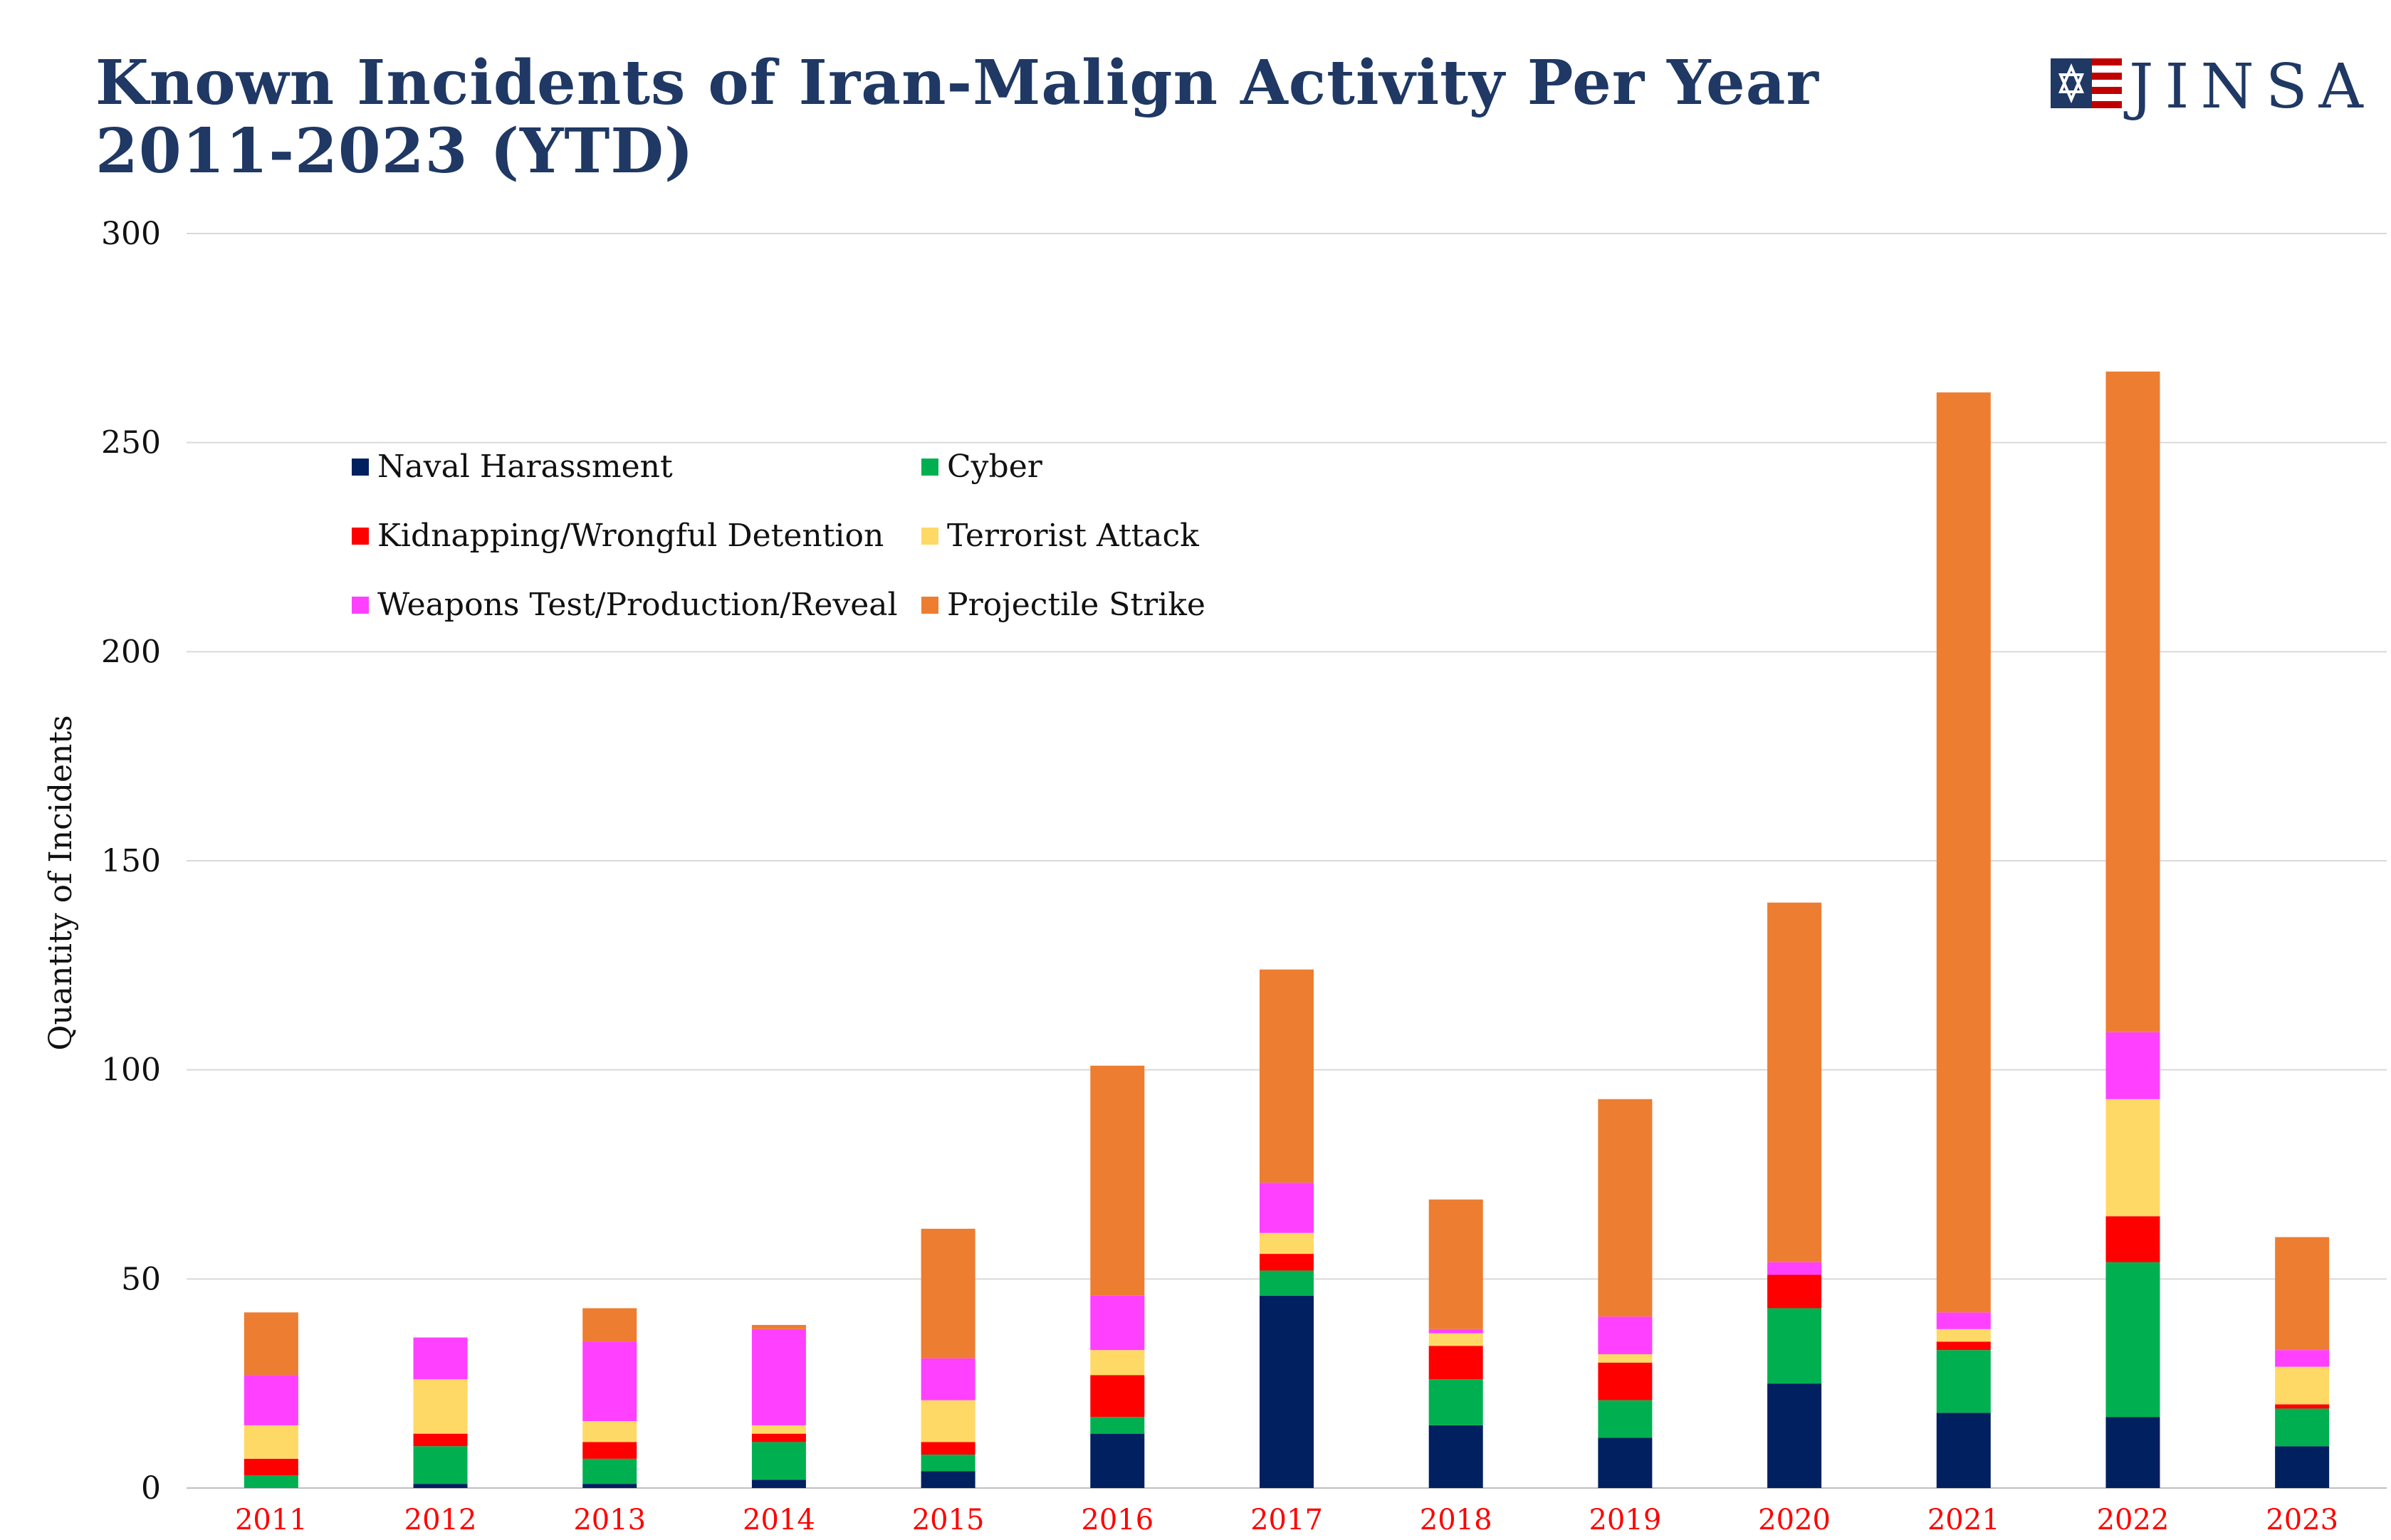  I want to click on legend-label: Weapons Test/Production/Reveal, so click(637, 605).